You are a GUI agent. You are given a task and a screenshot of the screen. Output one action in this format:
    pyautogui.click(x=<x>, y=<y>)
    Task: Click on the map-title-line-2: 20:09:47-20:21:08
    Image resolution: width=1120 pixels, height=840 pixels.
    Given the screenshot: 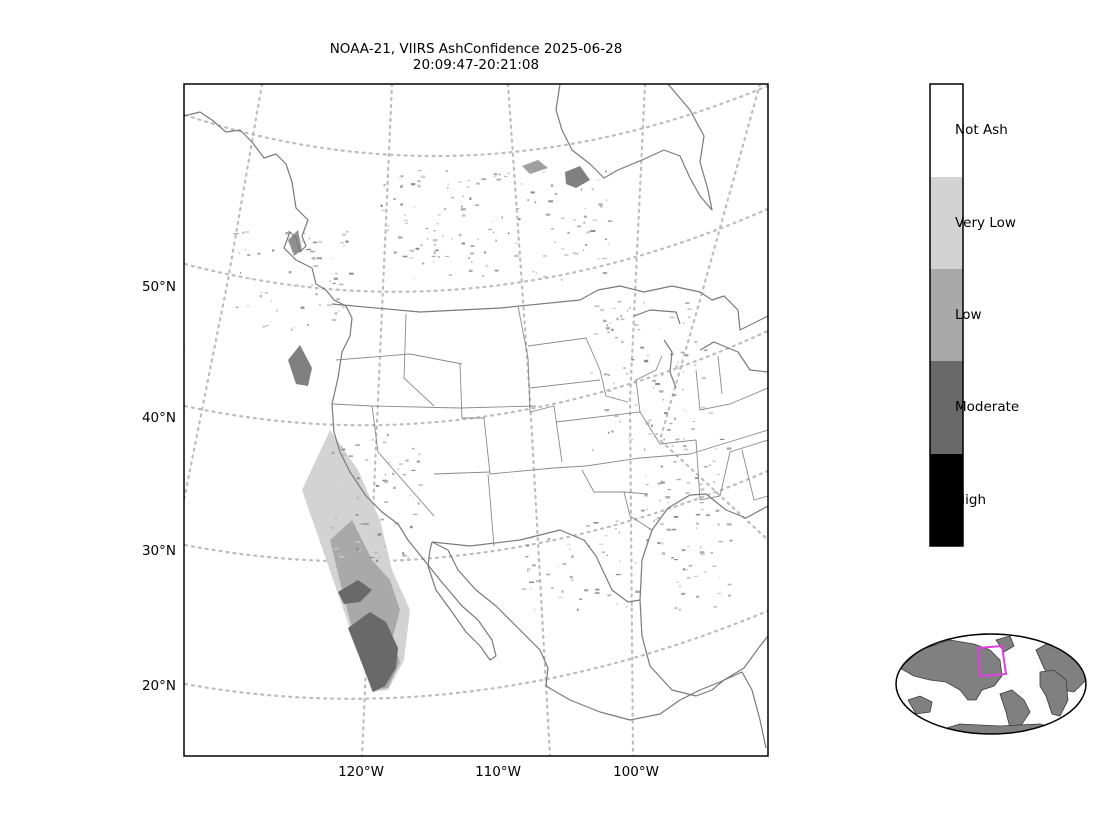 What is the action you would take?
    pyautogui.click(x=476, y=65)
    